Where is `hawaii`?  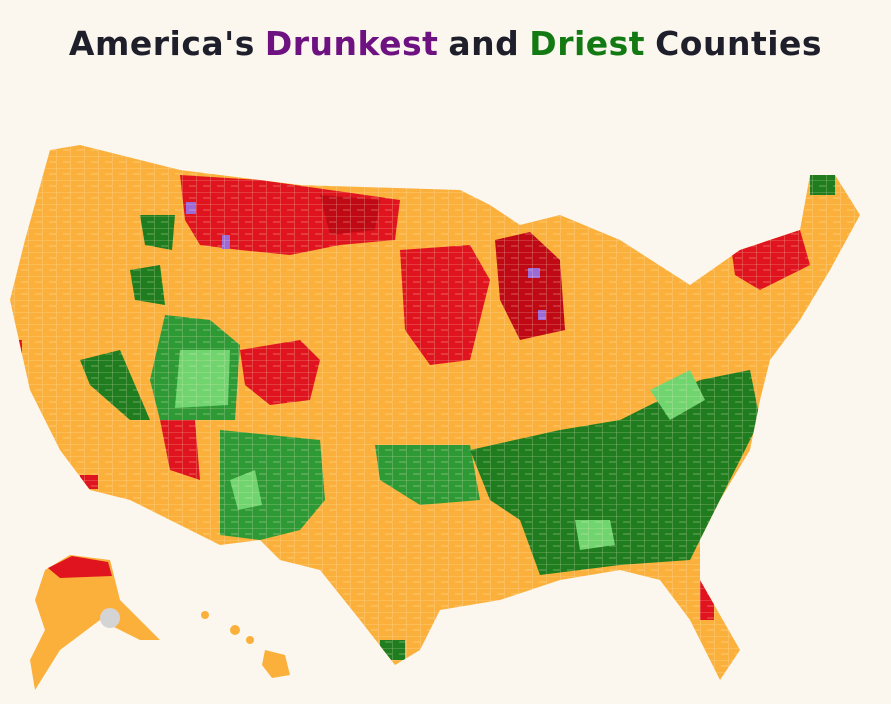 hawaii is located at coordinates (276, 664).